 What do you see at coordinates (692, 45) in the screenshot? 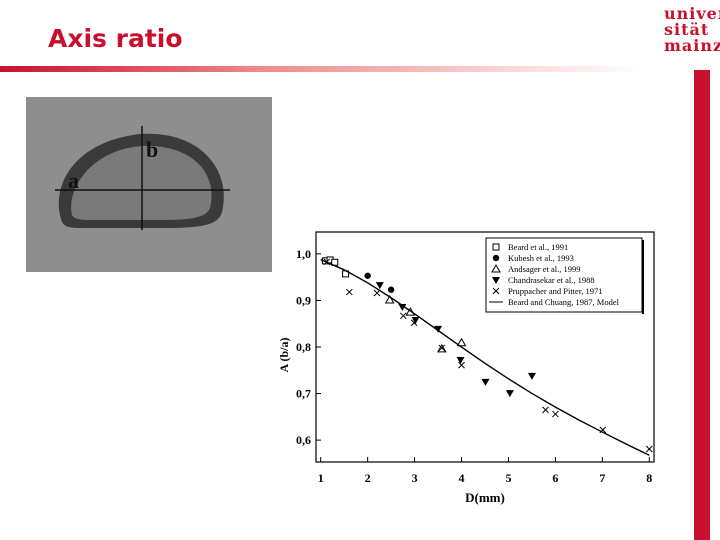
I see `logo-line: mainz` at bounding box center [692, 45].